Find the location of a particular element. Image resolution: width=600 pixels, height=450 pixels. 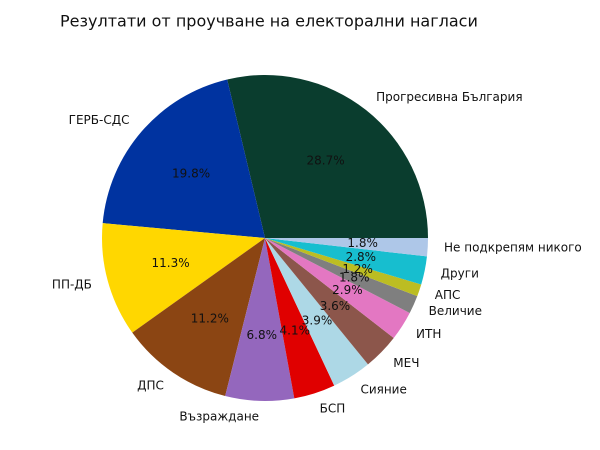

slice-label: ДПС is located at coordinates (150, 386).